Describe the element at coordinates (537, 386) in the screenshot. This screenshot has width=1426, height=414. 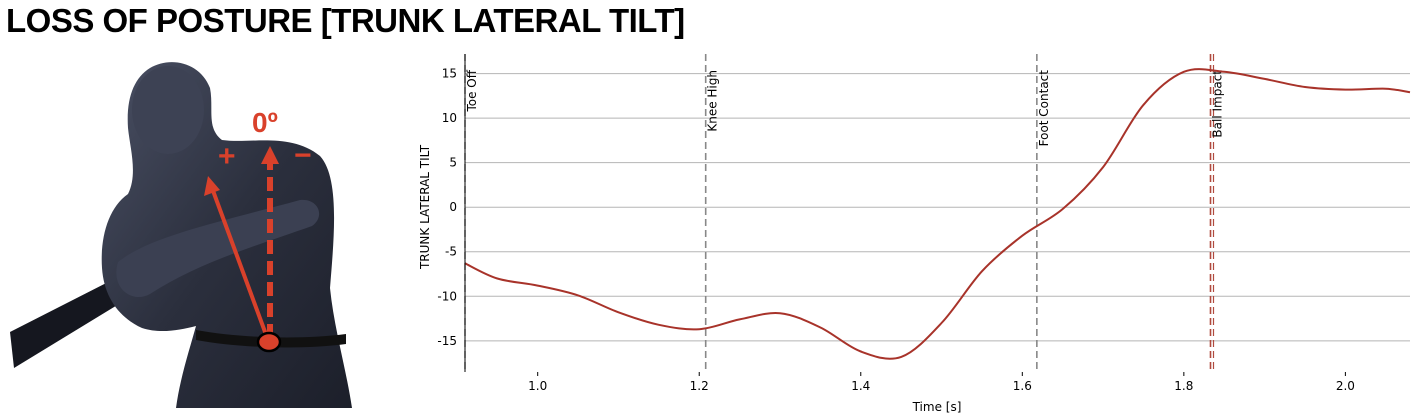
I see `x-tick-label: 1.0` at that location.